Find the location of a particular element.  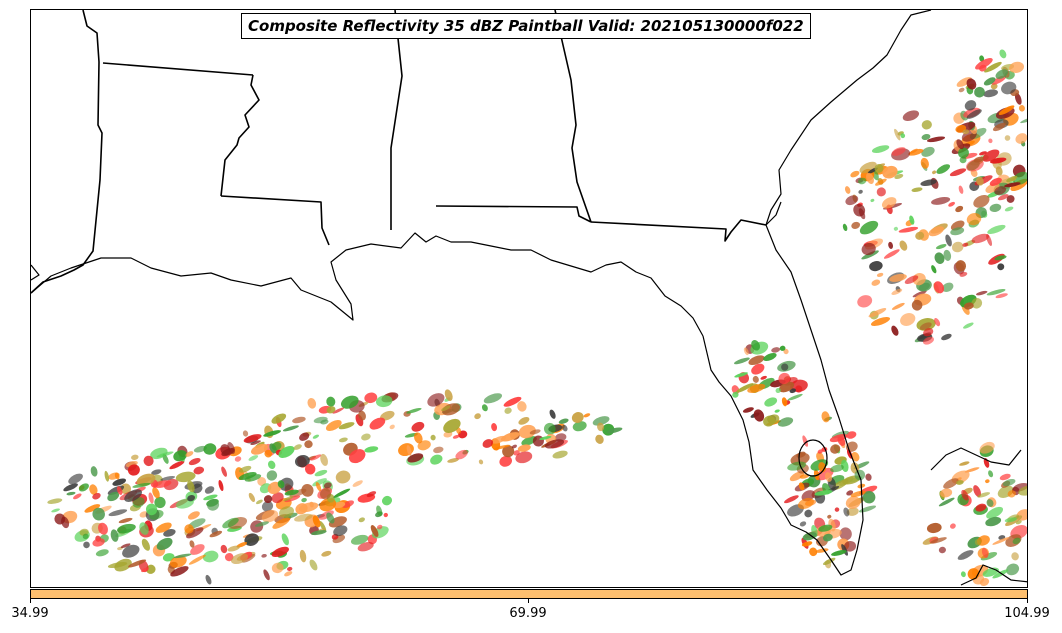

colorbar-tick-label-mid: 69.99 is located at coordinates (528, 613).